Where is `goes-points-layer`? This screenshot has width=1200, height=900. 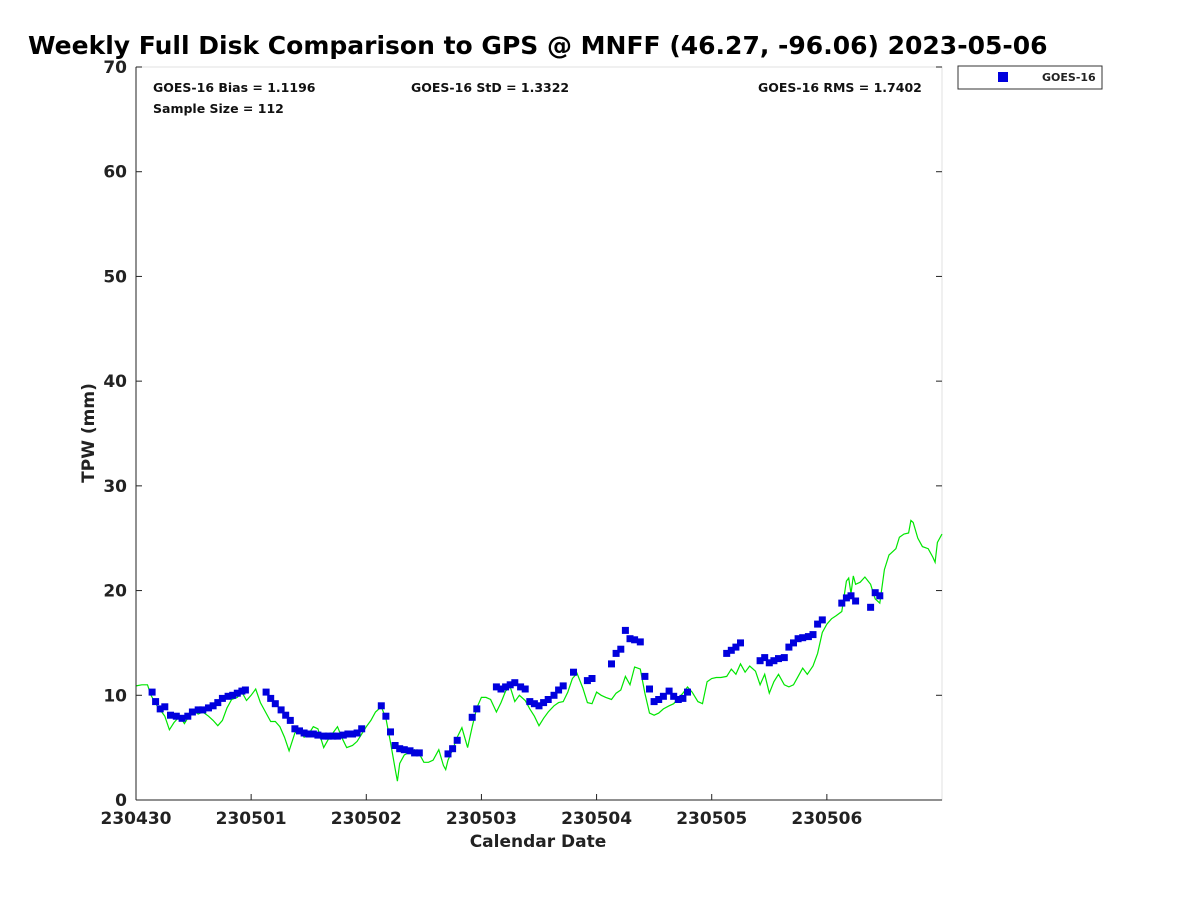 goes-points-layer is located at coordinates (516, 673).